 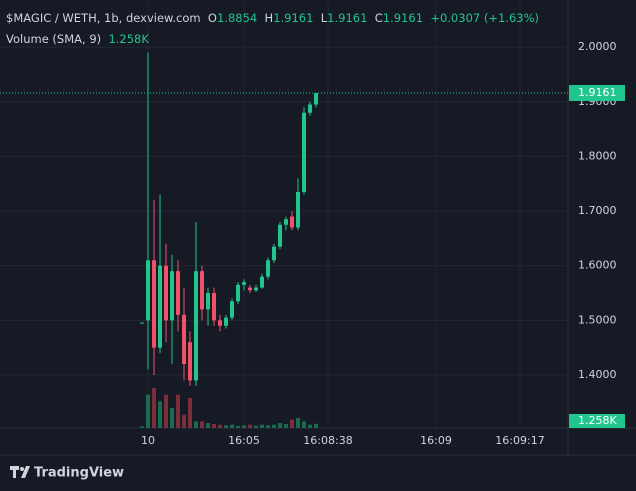 I want to click on y-tick-label: 2.0000, so click(x=597, y=46).